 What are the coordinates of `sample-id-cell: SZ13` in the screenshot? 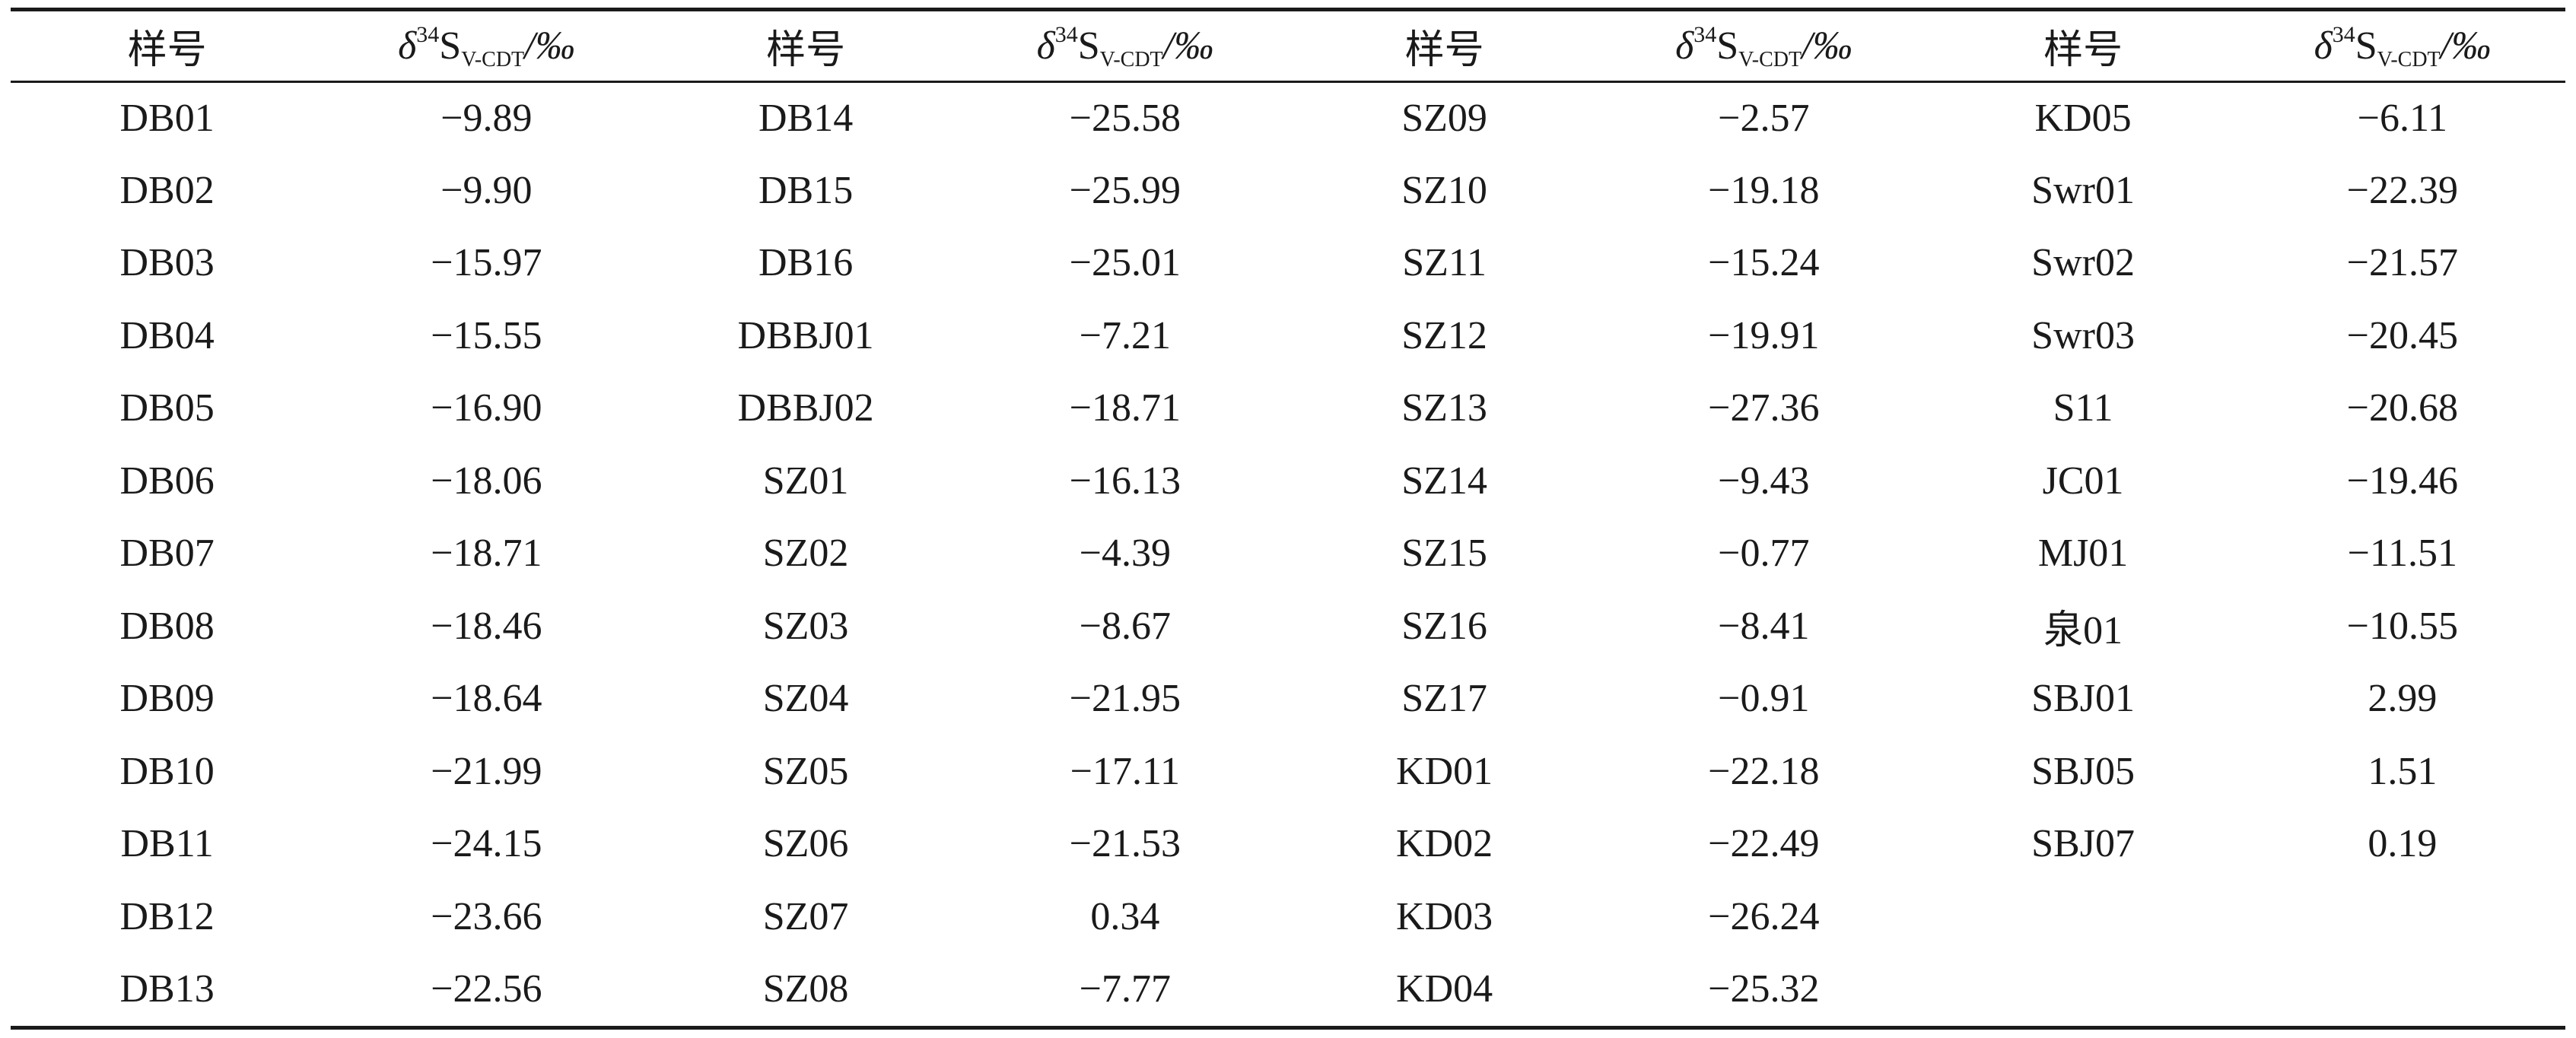 It's located at (1444, 408).